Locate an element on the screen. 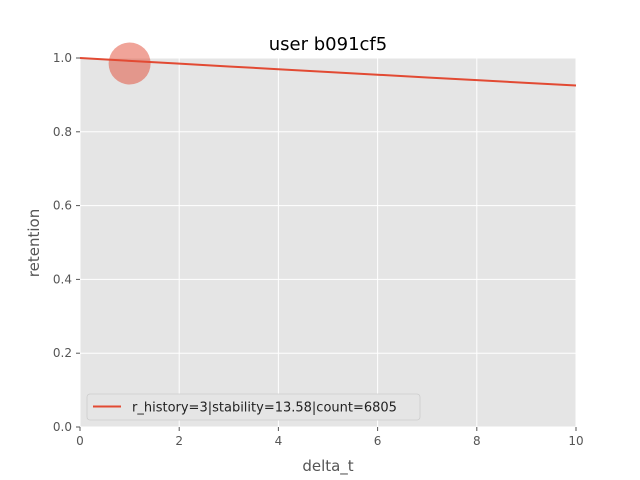 The height and width of the screenshot is (480, 640). chart-title: user b091cf5 is located at coordinates (328, 44).